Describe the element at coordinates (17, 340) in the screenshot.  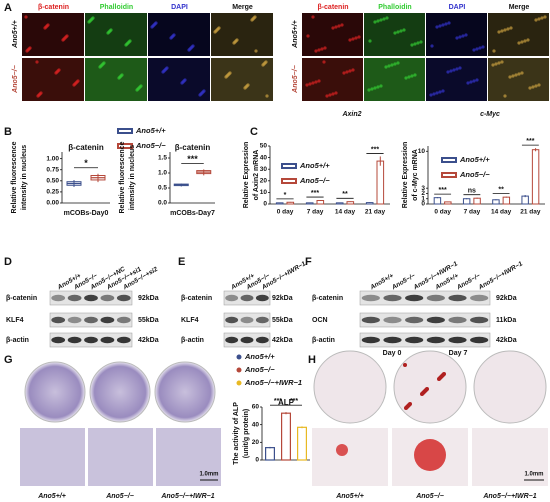
I see `protein-label: β-actin` at that location.